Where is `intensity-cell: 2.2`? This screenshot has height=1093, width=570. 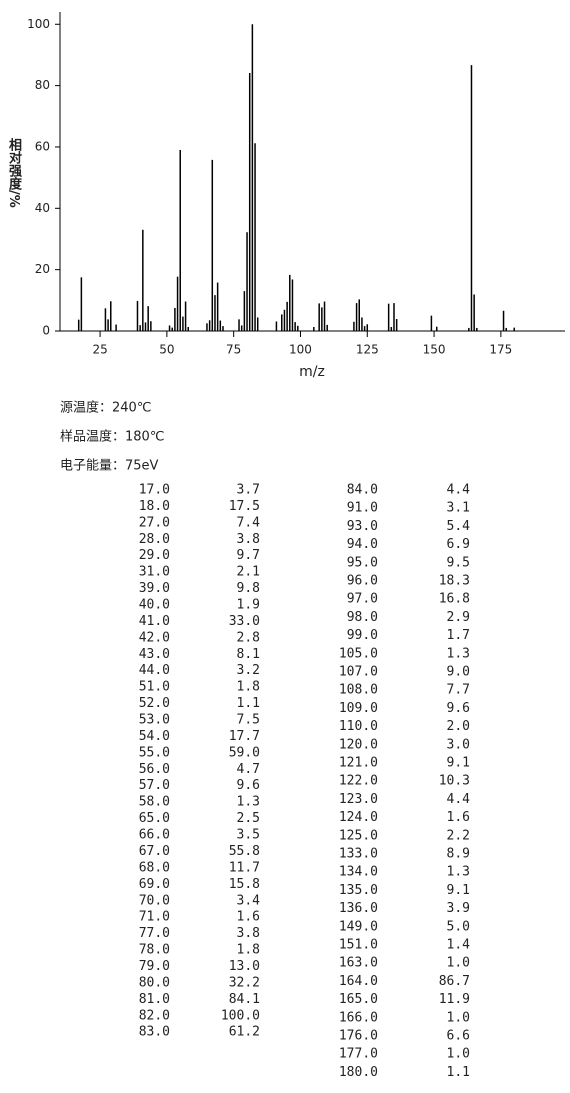 intensity-cell: 2.2 is located at coordinates (458, 835).